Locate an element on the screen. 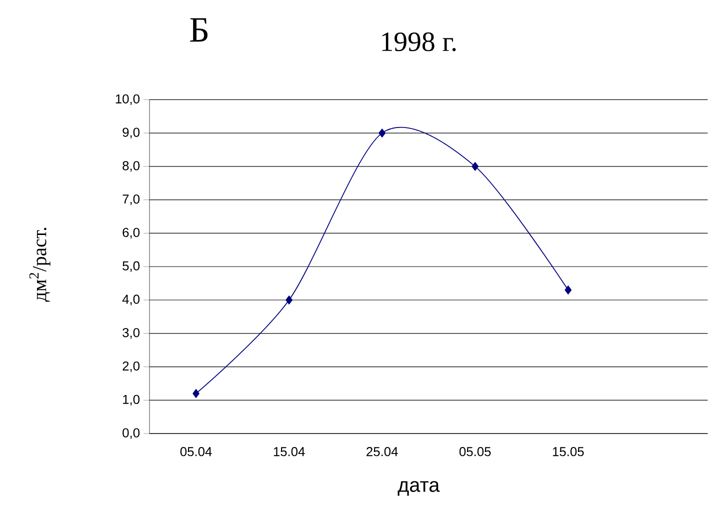 This screenshot has width=711, height=513. y-tick-label: 6,0 is located at coordinates (131, 233).